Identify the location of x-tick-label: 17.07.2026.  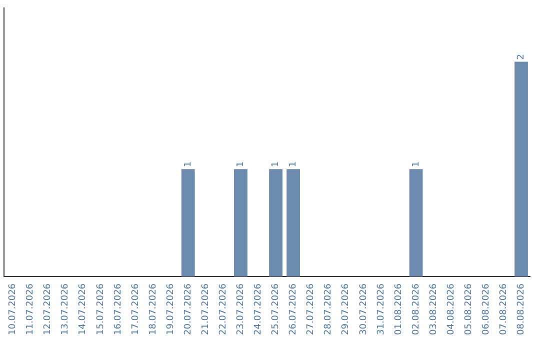
(135, 309).